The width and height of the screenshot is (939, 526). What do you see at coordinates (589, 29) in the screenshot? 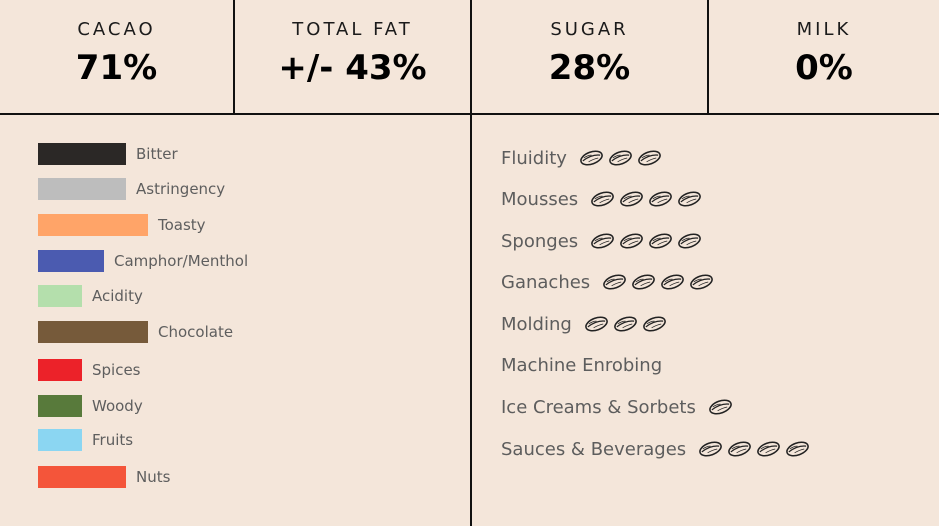
I see `stat-label: SUGAR` at bounding box center [589, 29].